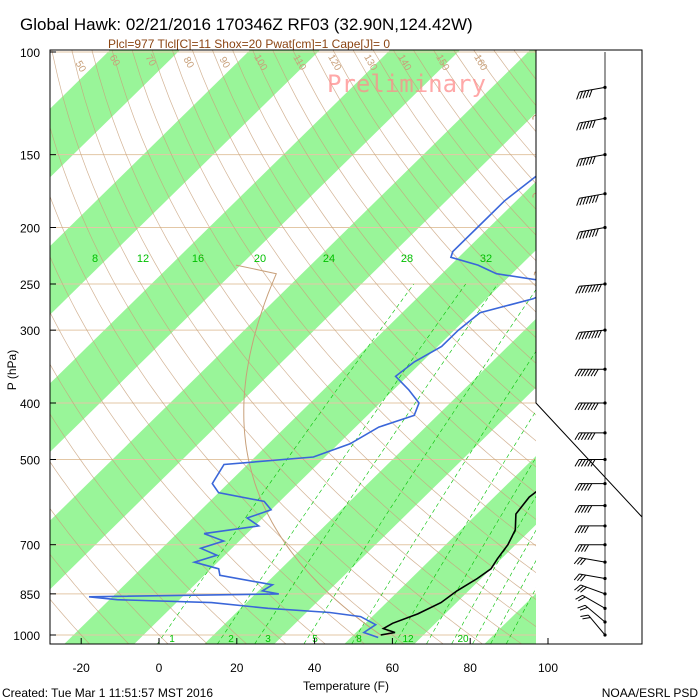  I want to click on wind-column-boundary, so click(589, 284).